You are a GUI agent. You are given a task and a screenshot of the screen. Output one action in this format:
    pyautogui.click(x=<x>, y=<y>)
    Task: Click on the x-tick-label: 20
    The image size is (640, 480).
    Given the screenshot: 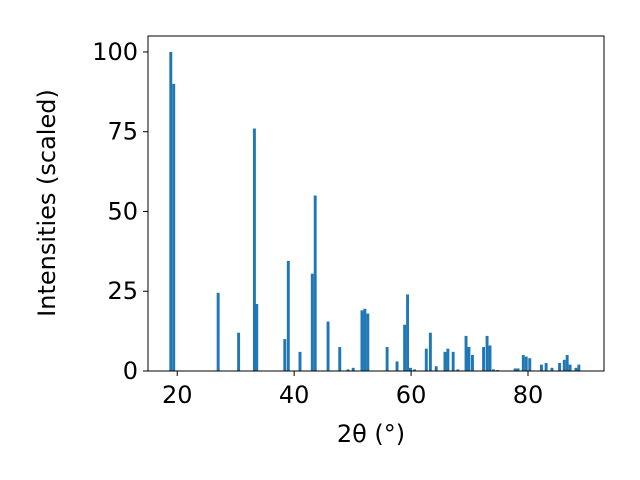 What is the action you would take?
    pyautogui.click(x=177, y=395)
    